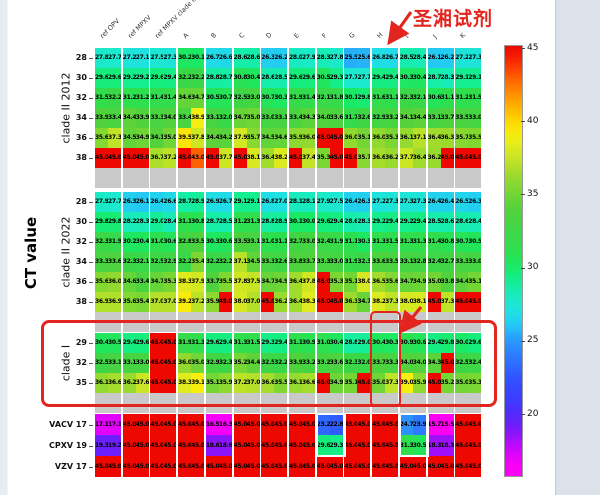 The width and height of the screenshot is (600, 495). Describe the element at coordinates (475, 98) in the screenshot. I see `heatmap-cell: 31.5` at that location.